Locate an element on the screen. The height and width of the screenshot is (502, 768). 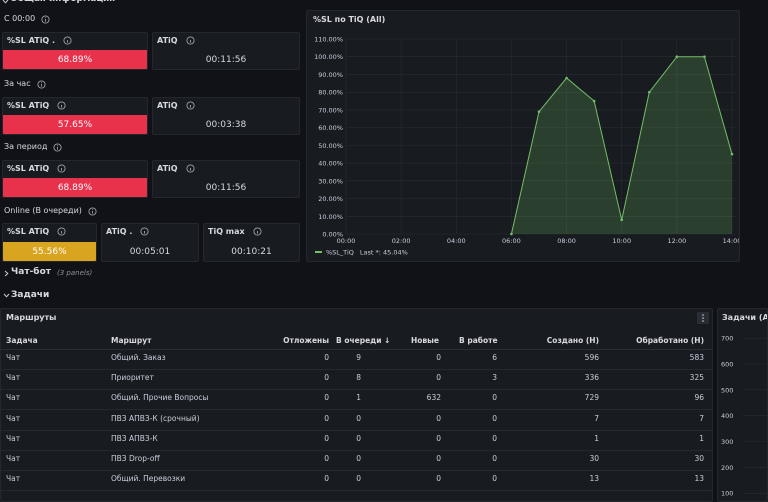
stat-title: ATiQ . is located at coordinates (119, 231).